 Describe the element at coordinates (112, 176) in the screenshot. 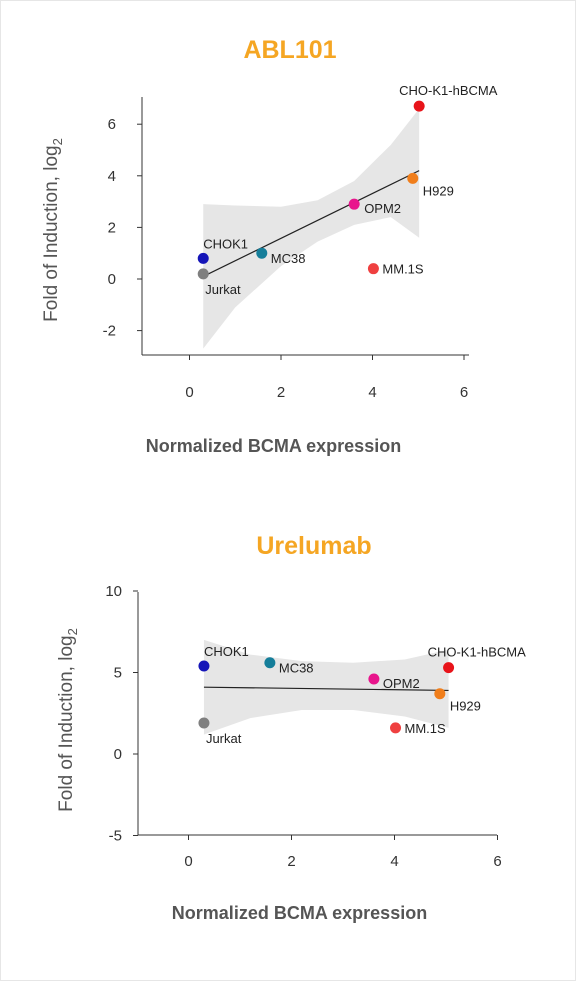

I see `y-tick-label: 4` at that location.